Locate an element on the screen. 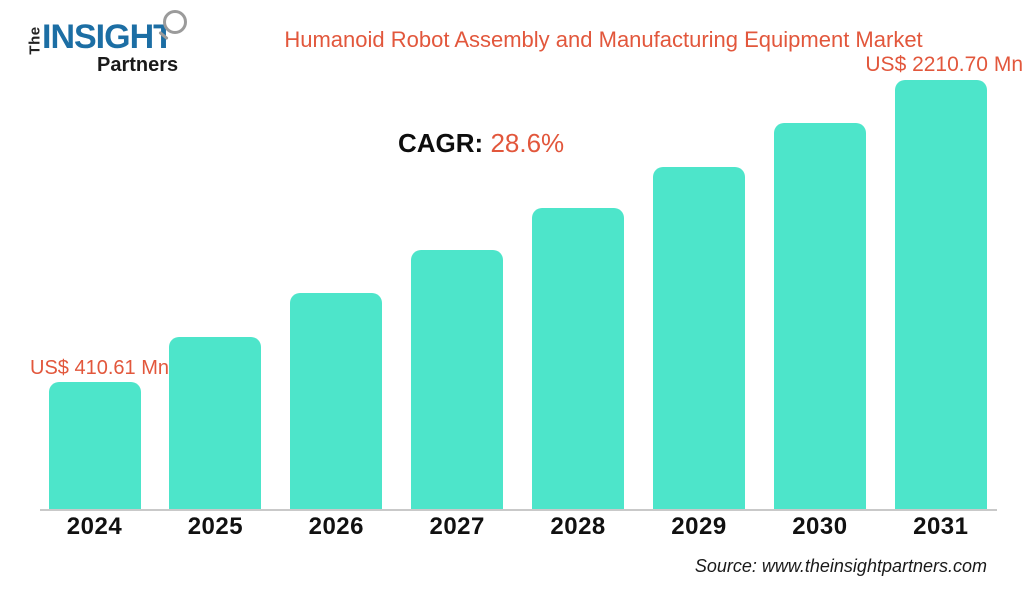 The image size is (1027, 591). bar-2027 is located at coordinates (457, 380).